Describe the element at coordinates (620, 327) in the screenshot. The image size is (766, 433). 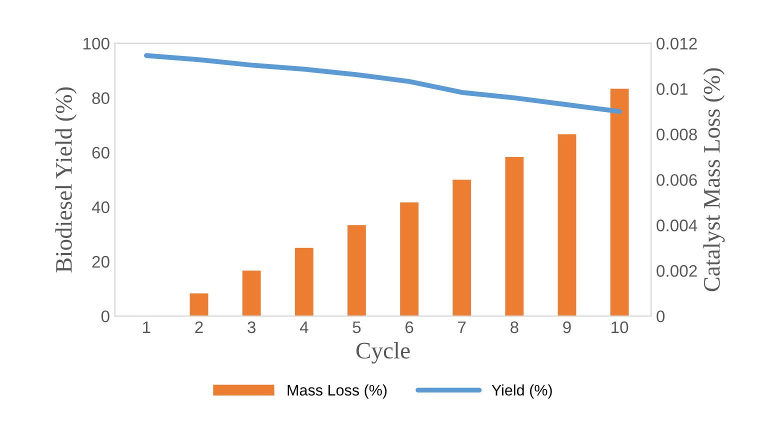
I see `x-tick-label: 10` at that location.